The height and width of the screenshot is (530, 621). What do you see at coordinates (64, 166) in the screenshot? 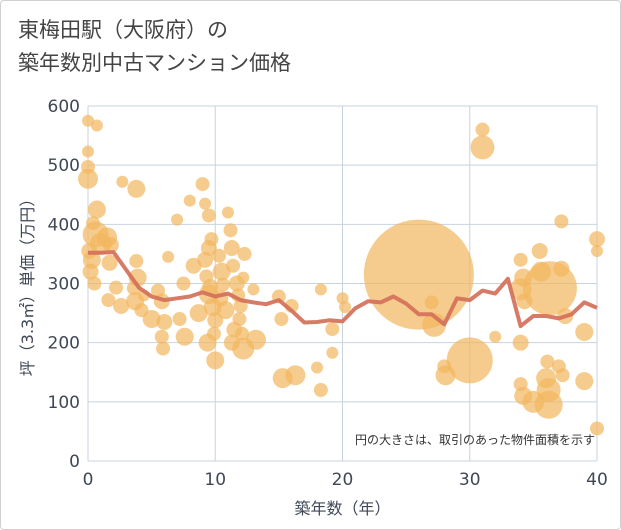
I see `y-tick-label: 500` at bounding box center [64, 166].